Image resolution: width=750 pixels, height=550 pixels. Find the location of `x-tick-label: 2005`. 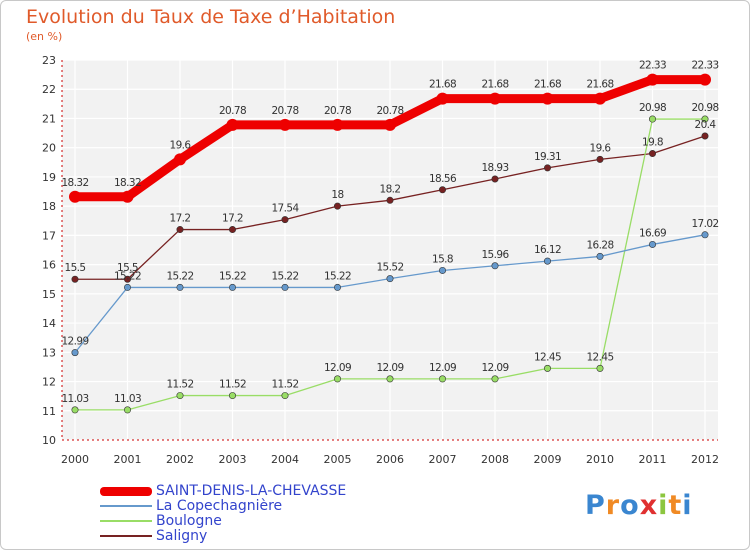

x-tick-label: 2005 is located at coordinates (338, 459).